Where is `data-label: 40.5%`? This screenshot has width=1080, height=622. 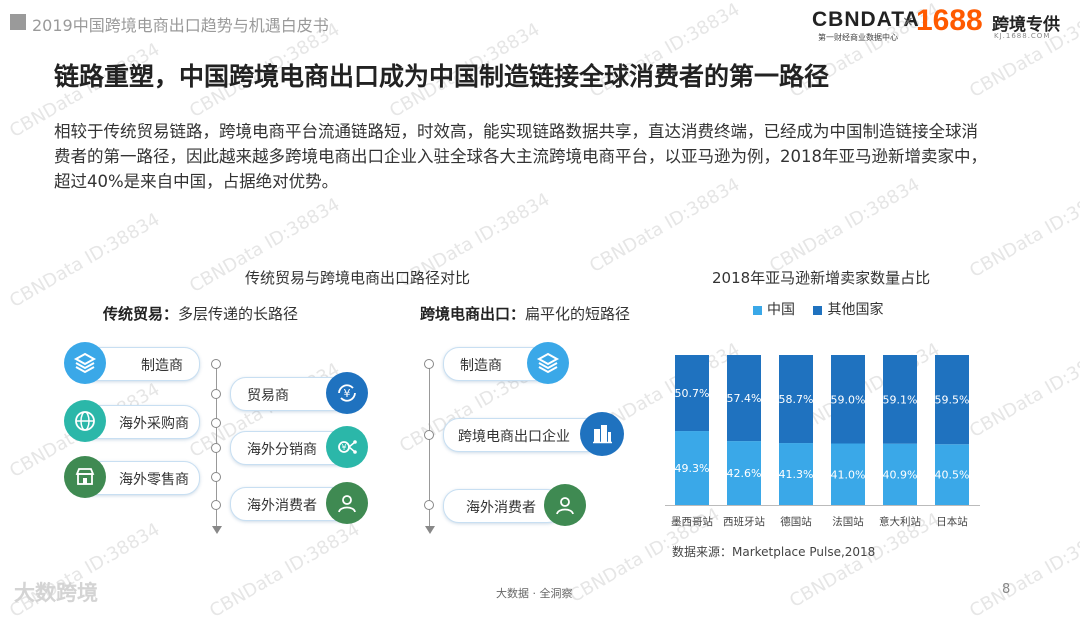
data-label: 40.5% is located at coordinates (952, 475).